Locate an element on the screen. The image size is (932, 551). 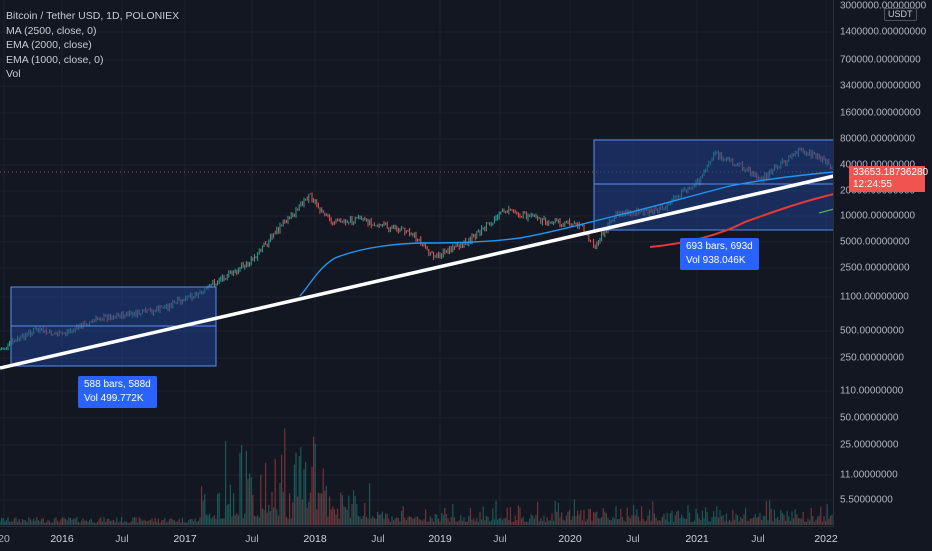
time-axis-label: 2021 is located at coordinates (697, 539).